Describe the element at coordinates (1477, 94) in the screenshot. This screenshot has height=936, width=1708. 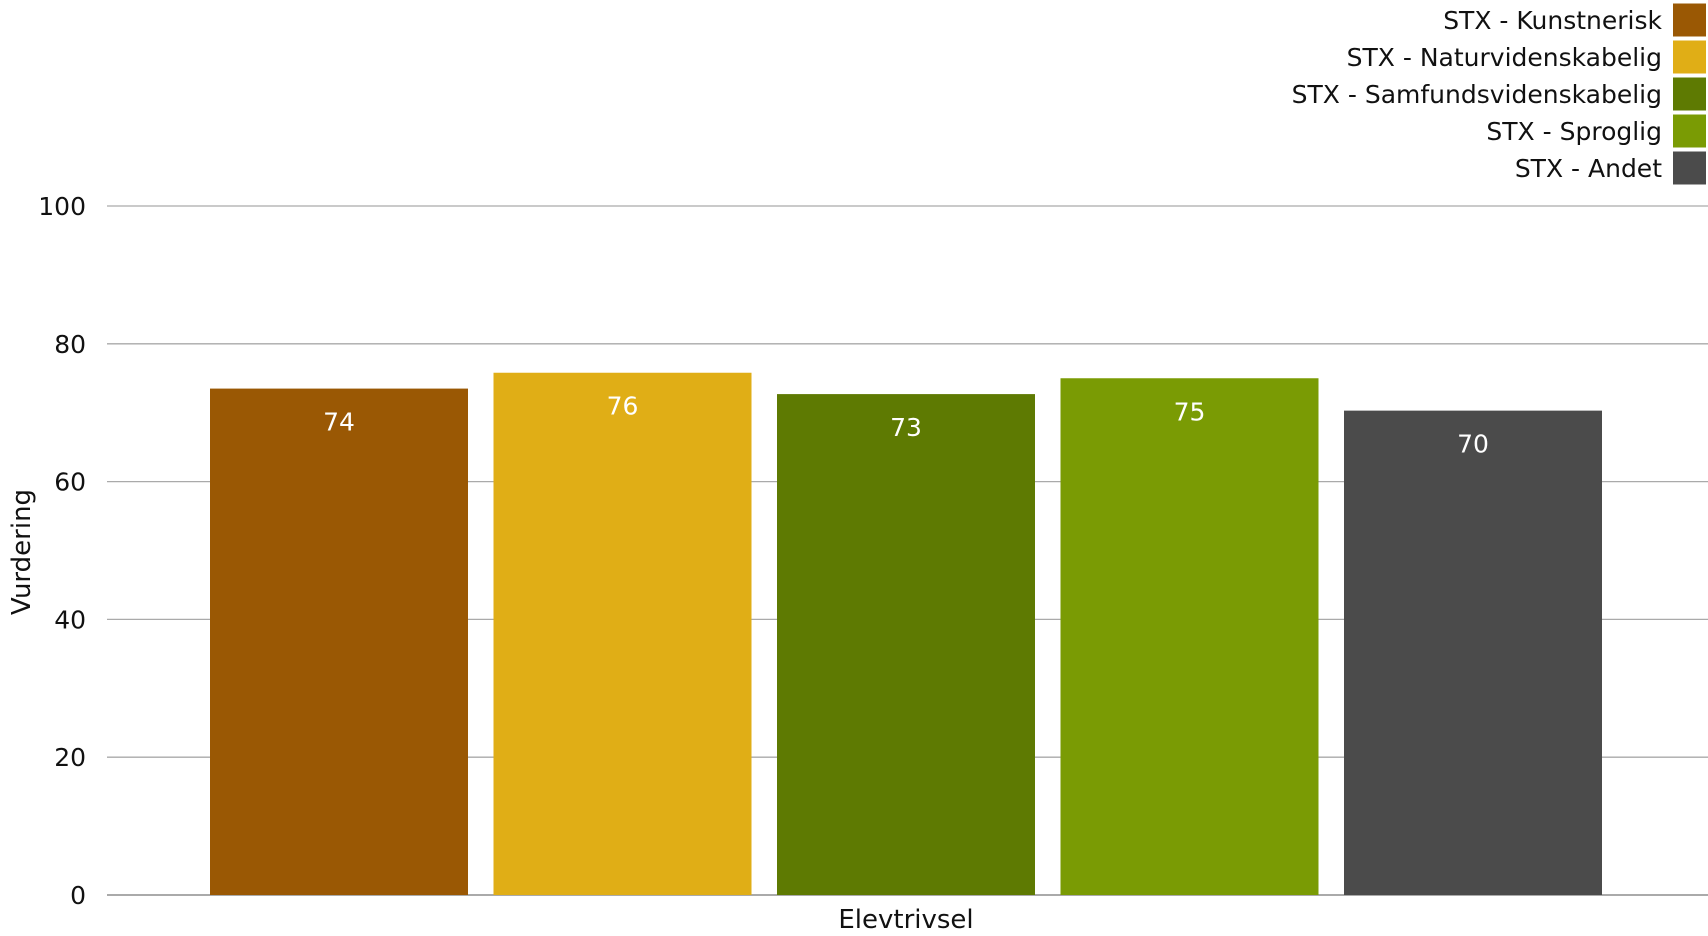
I see `legend-label: STX - Samfundsvidenskabelig` at that location.